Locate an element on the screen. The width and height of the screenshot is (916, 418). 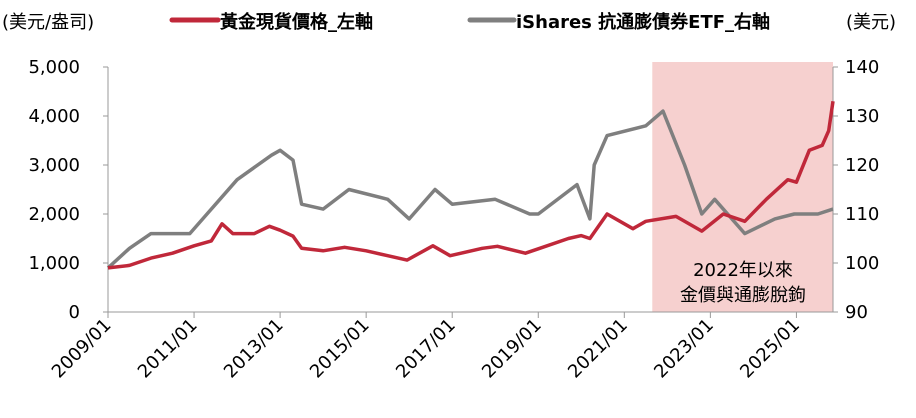
right-unit-label: (美元) is located at coordinates (871, 22).